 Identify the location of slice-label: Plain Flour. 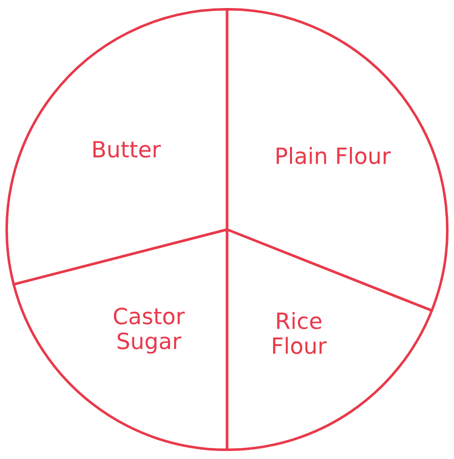
(333, 155).